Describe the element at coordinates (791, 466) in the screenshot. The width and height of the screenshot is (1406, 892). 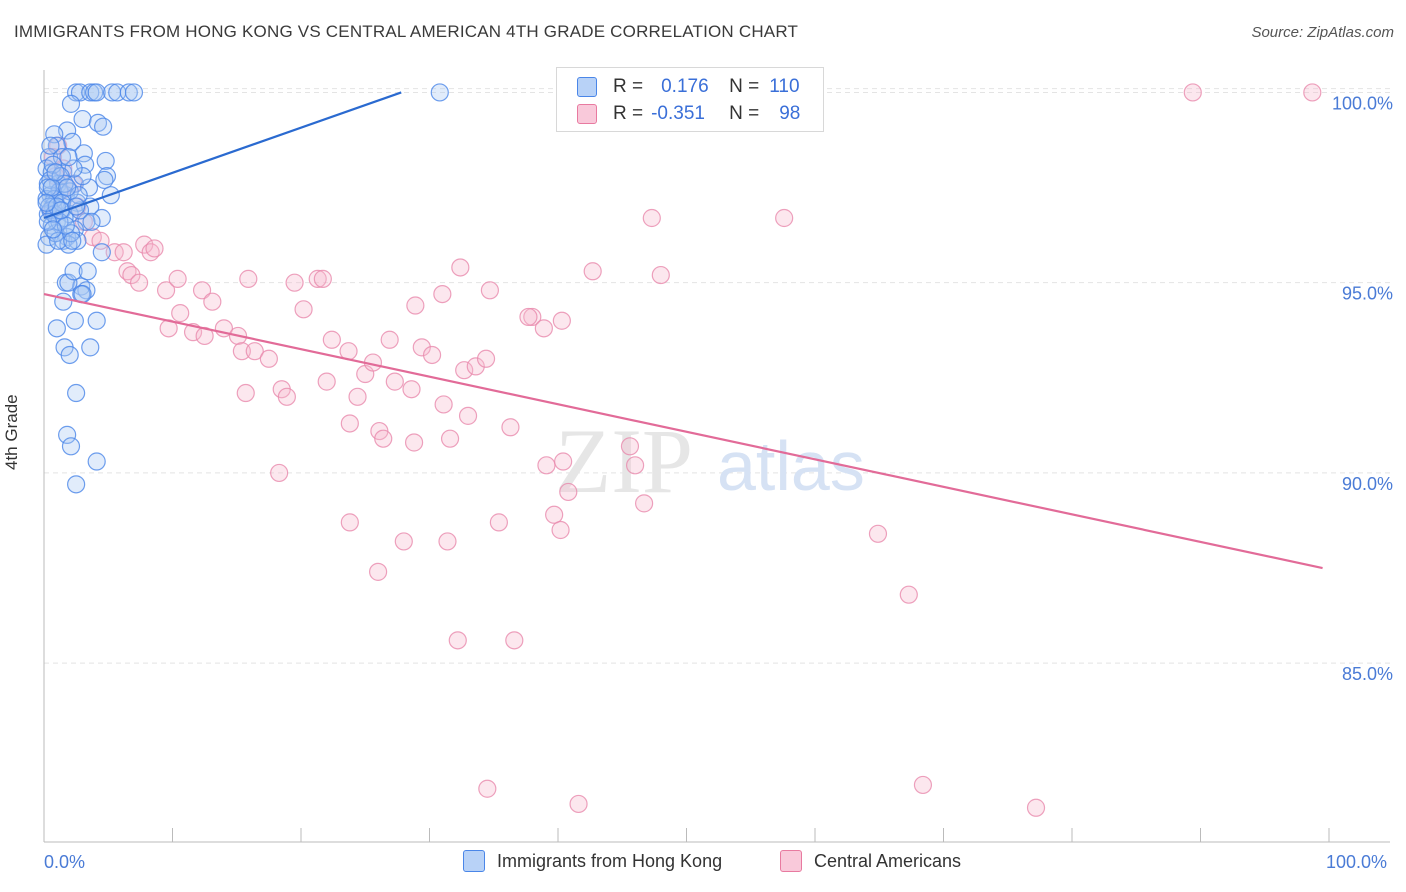
I see `watermark-atlas: atlas` at that location.